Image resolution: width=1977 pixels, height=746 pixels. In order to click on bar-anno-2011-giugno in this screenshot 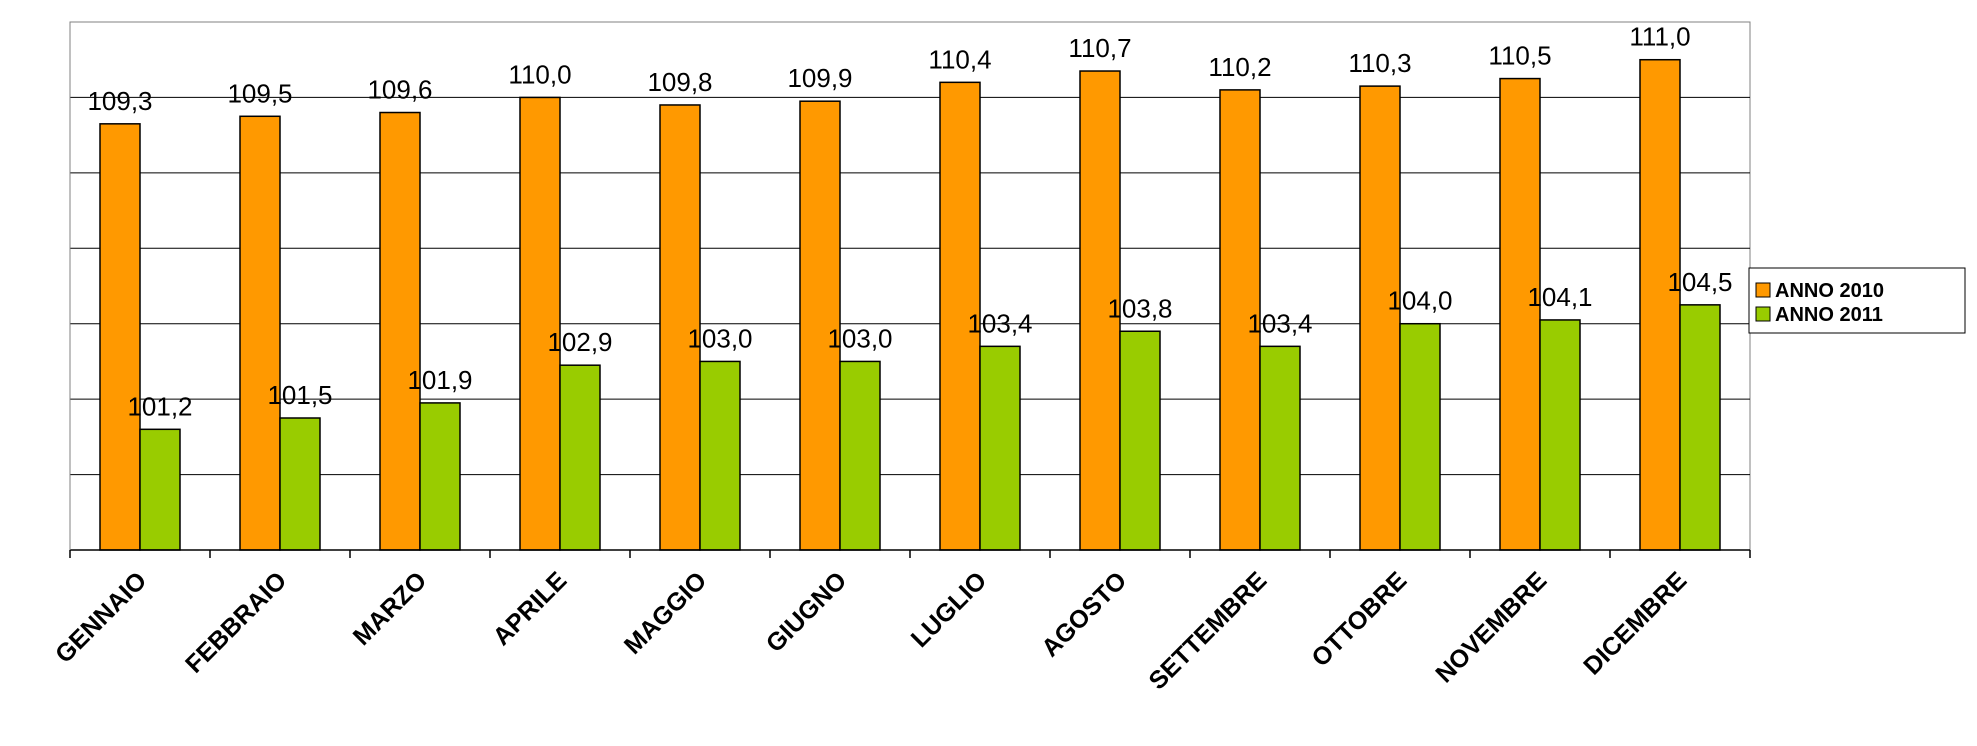, I will do `click(860, 455)`.